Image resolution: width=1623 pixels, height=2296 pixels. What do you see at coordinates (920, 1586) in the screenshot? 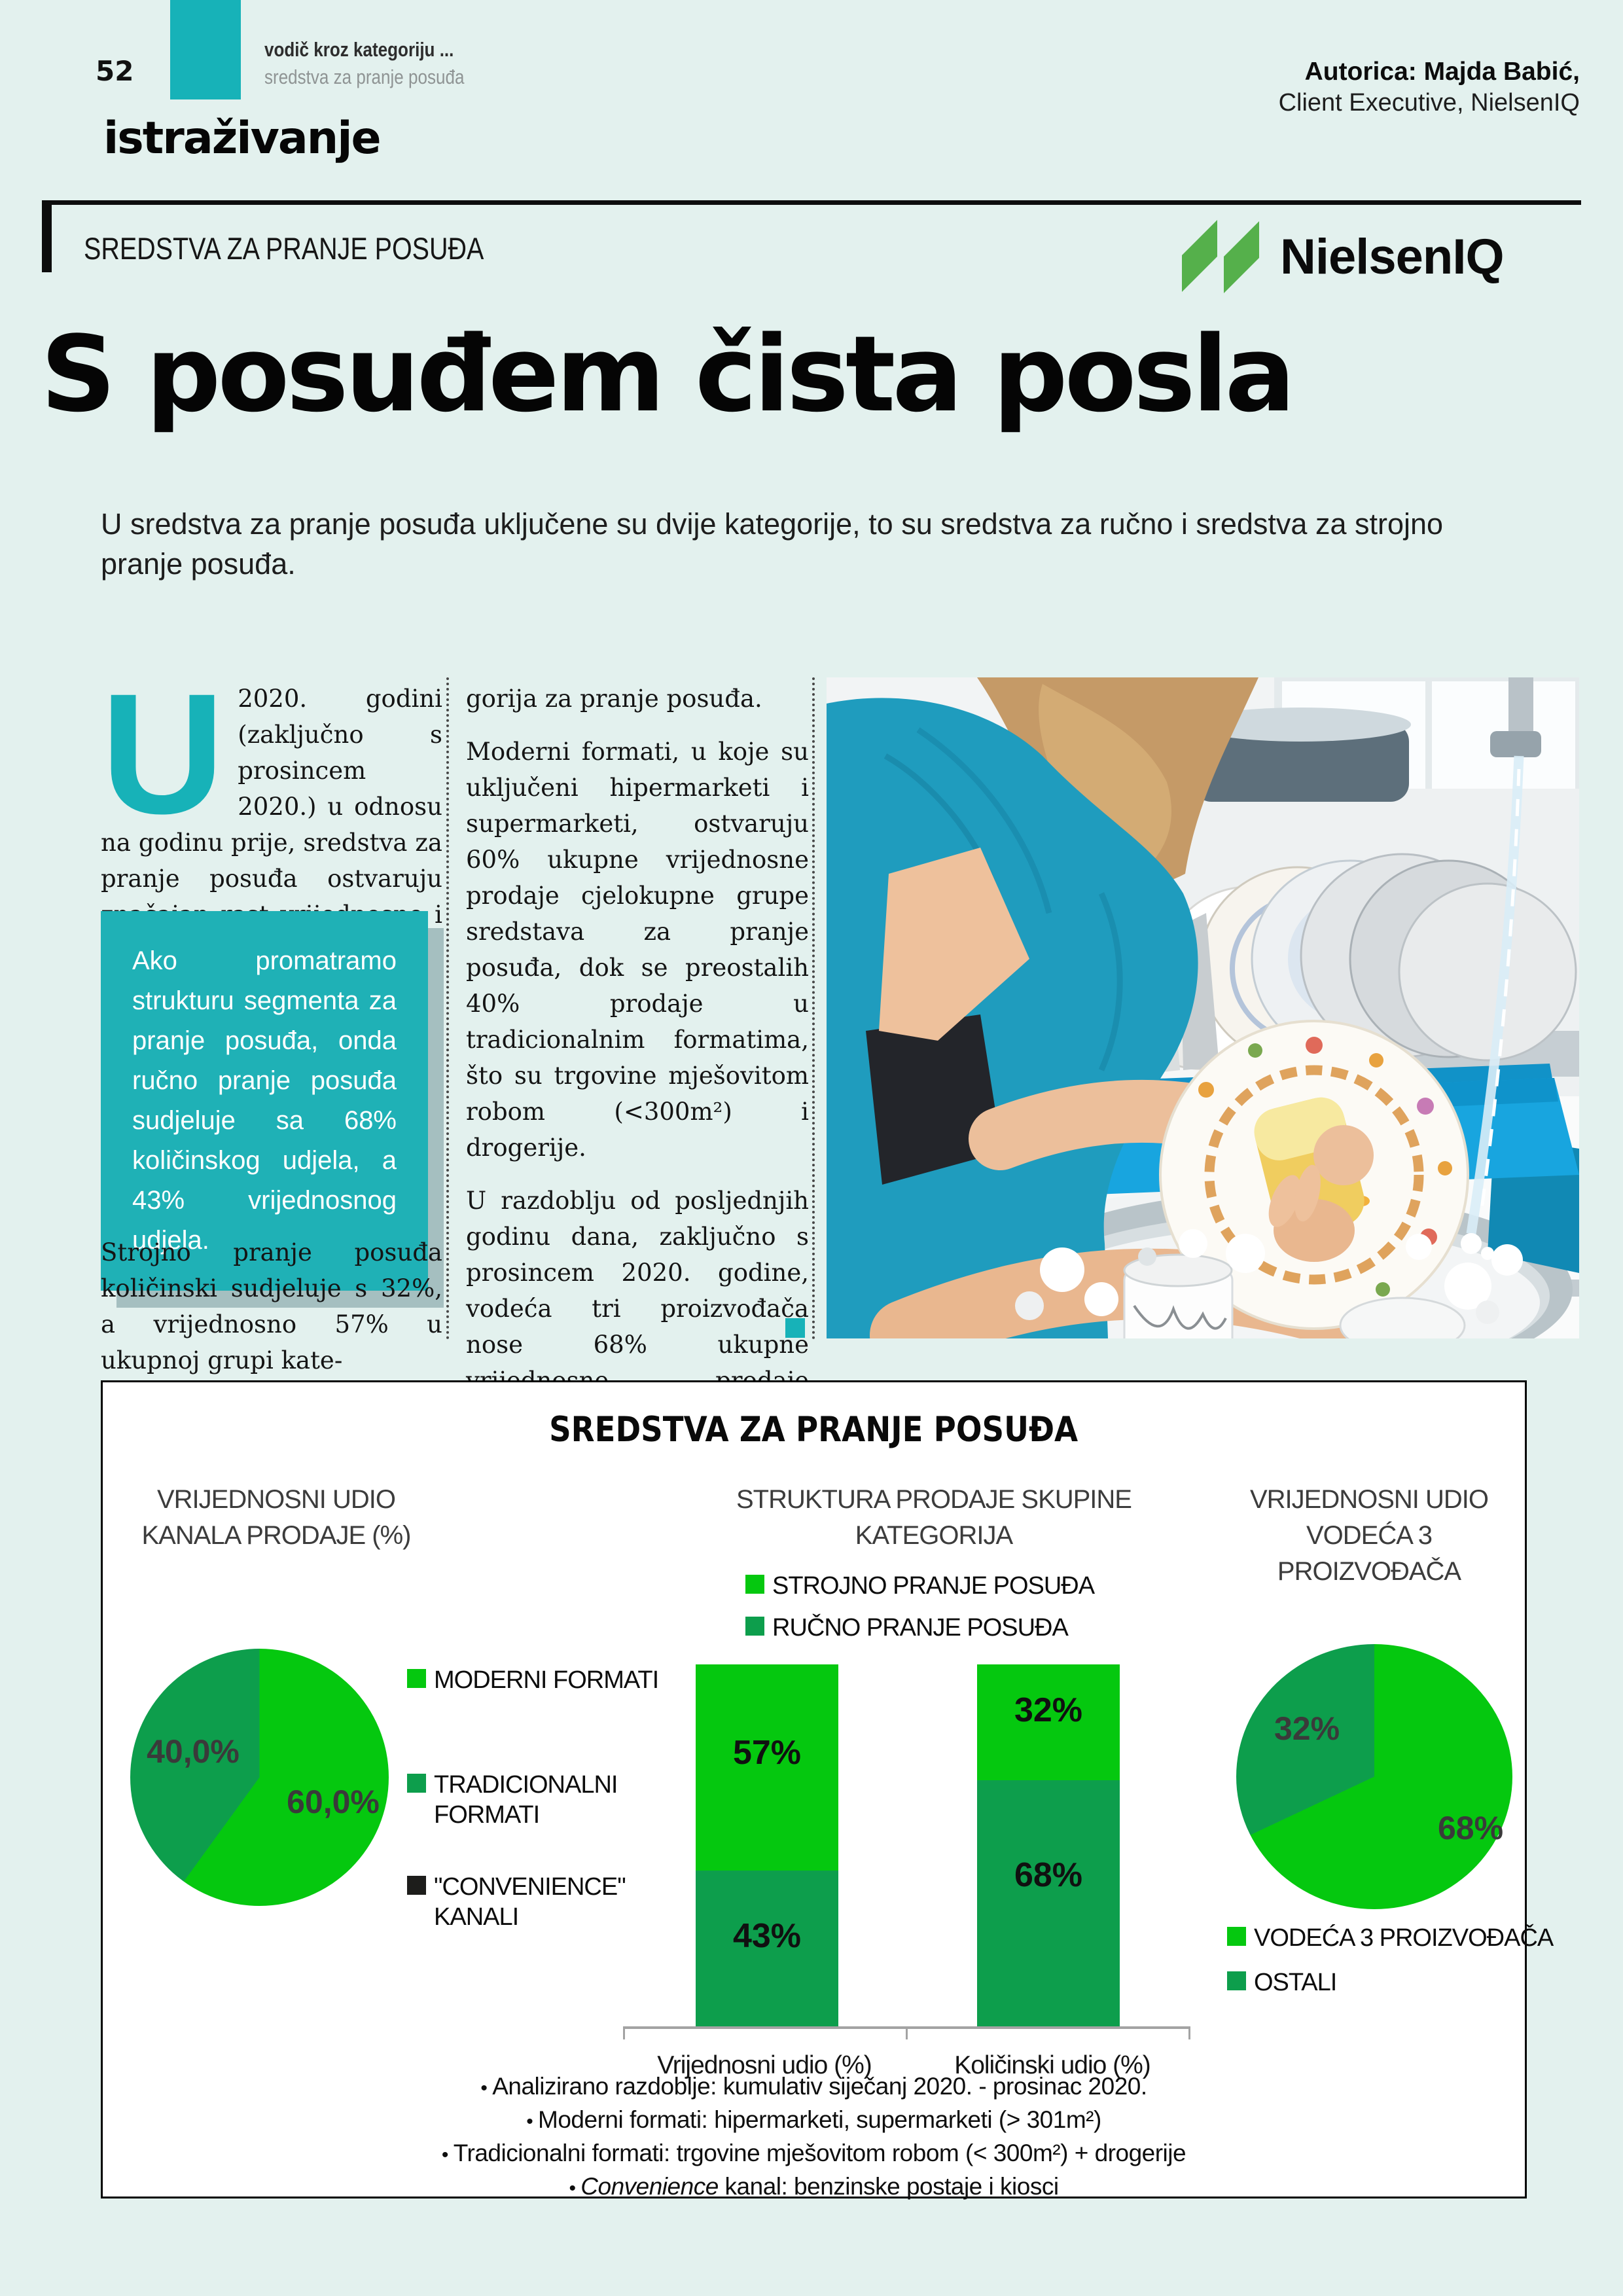
I see `bar-legend-strojno: STROJNO PRANJE POSUĐA` at bounding box center [920, 1586].